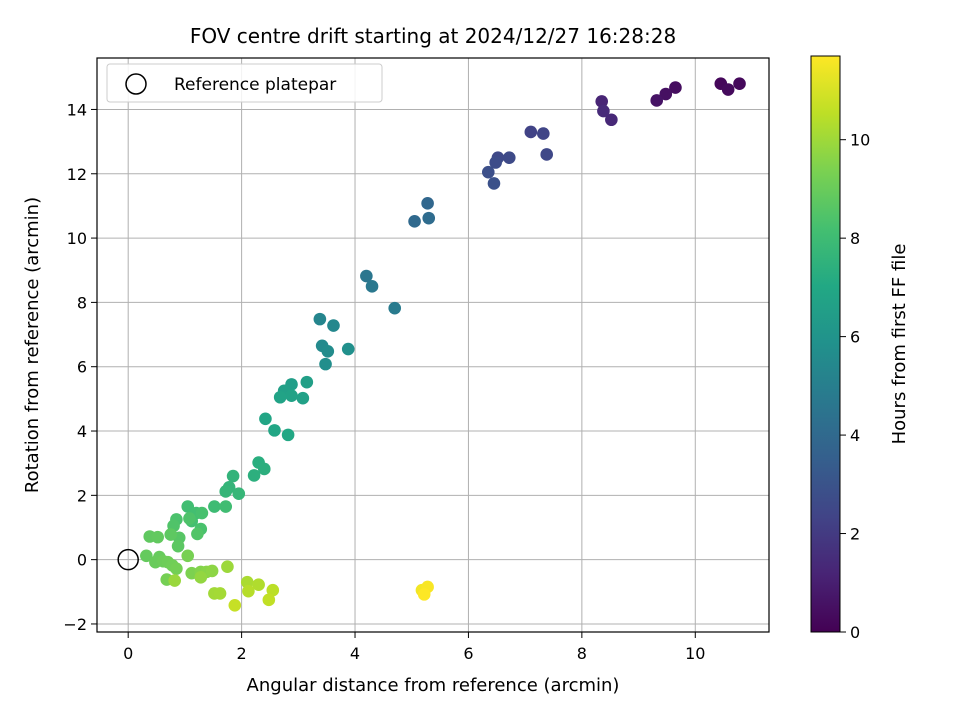 This screenshot has width=960, height=720. Describe the element at coordinates (582, 653) in the screenshot. I see `x-tick-label: 8` at that location.